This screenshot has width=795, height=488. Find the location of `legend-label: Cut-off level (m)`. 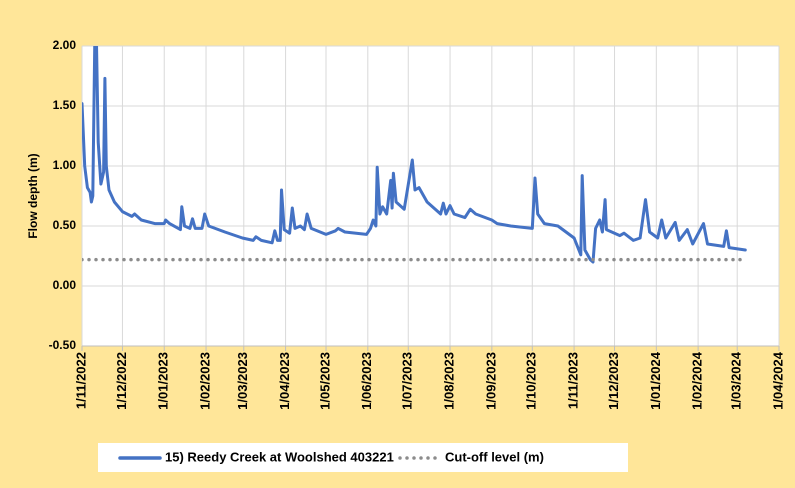

legend-label: Cut-off level (m) is located at coordinates (494, 456).